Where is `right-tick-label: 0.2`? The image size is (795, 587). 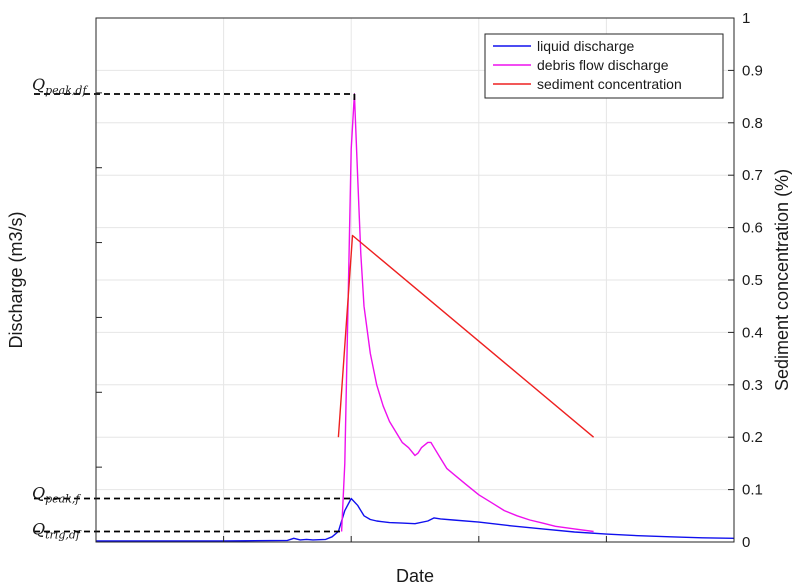
right-tick-label: 0.2 is located at coordinates (752, 437).